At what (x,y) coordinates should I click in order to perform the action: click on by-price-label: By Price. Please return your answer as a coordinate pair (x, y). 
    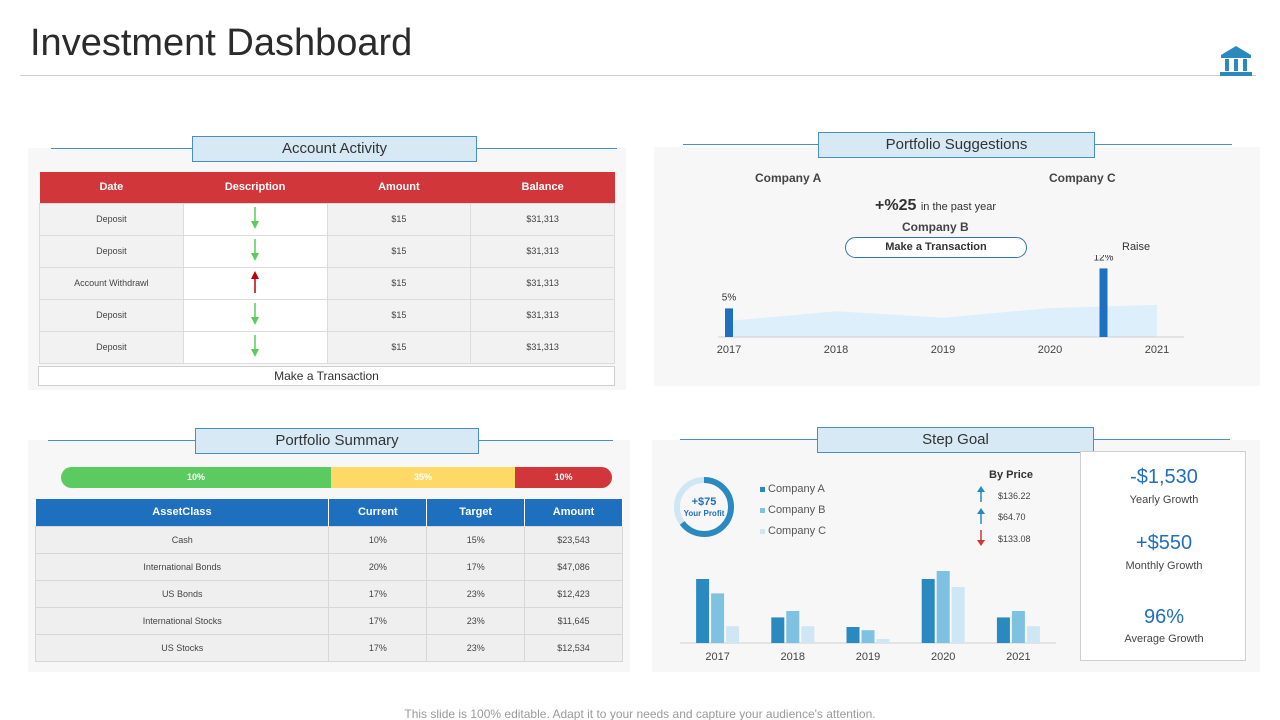
    Looking at the image, I should click on (1011, 475).